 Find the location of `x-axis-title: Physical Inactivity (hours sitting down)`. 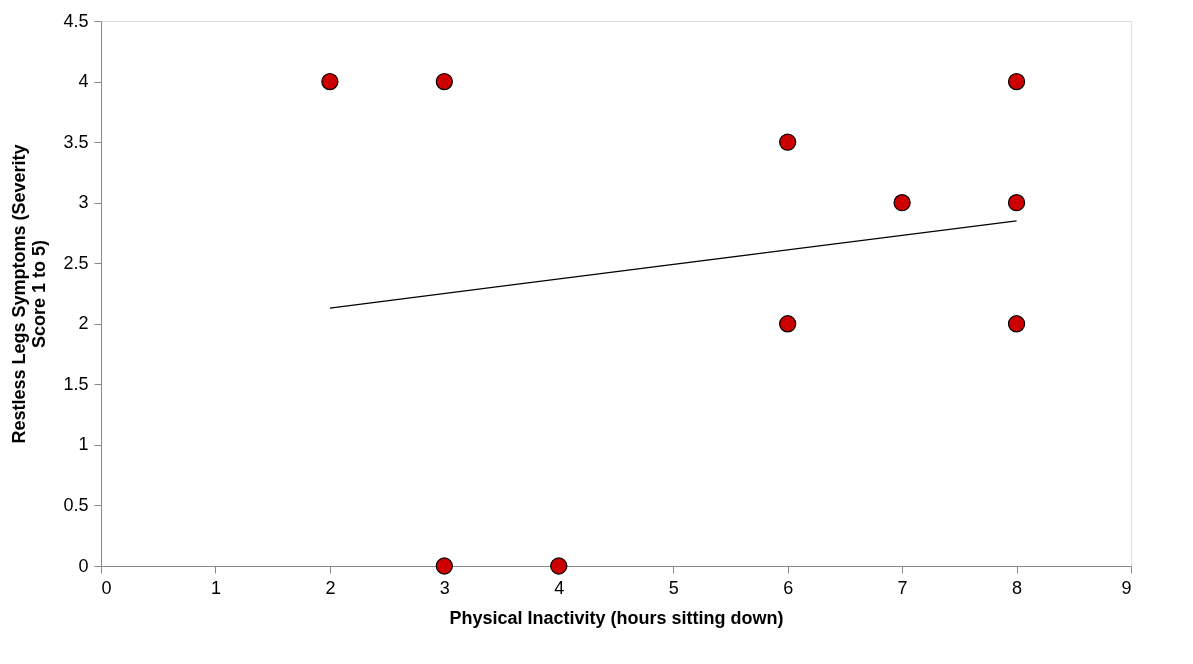

x-axis-title: Physical Inactivity (hours sitting down) is located at coordinates (616, 617).